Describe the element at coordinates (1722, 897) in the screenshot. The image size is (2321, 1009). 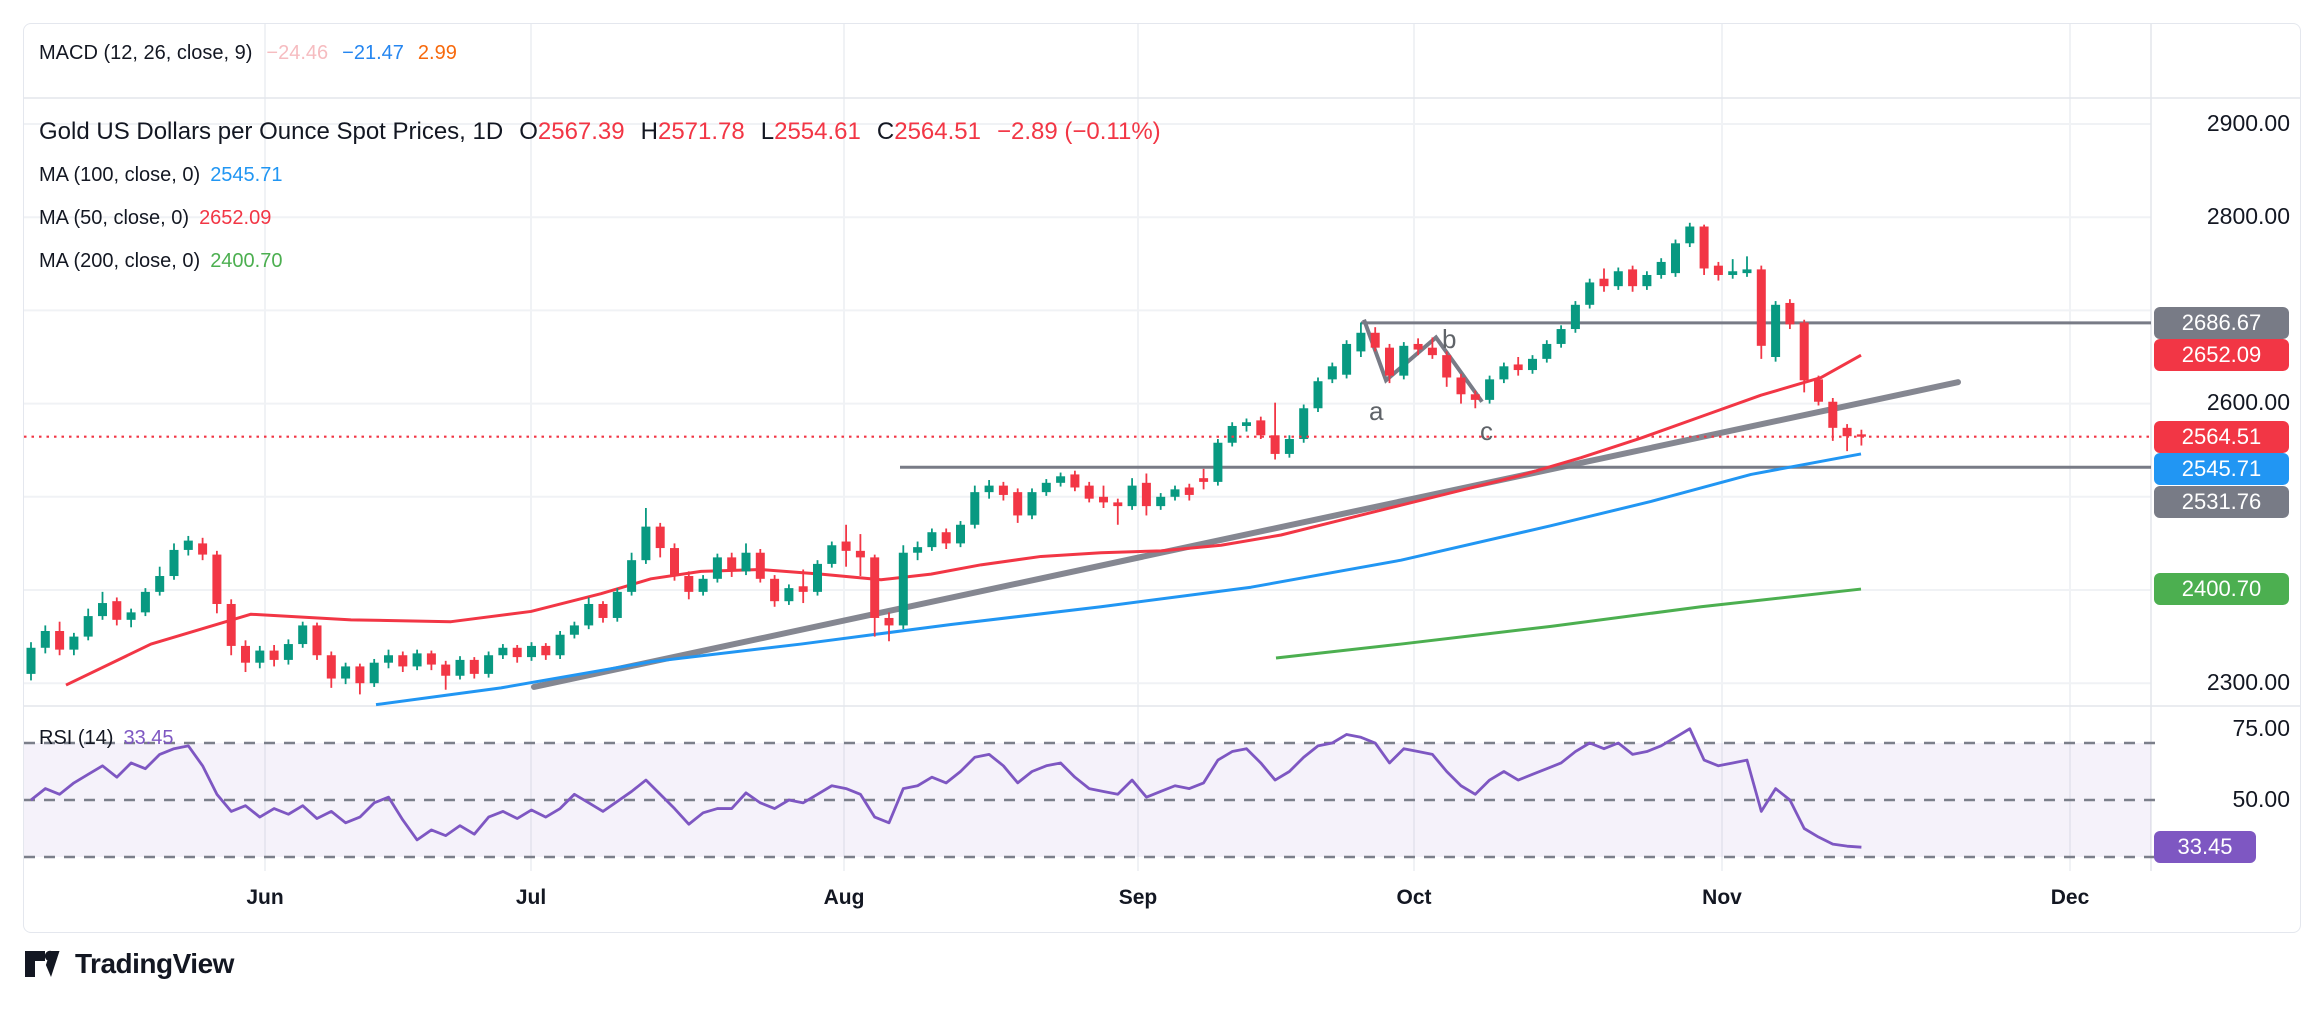
I see `month-label: Nov` at that location.